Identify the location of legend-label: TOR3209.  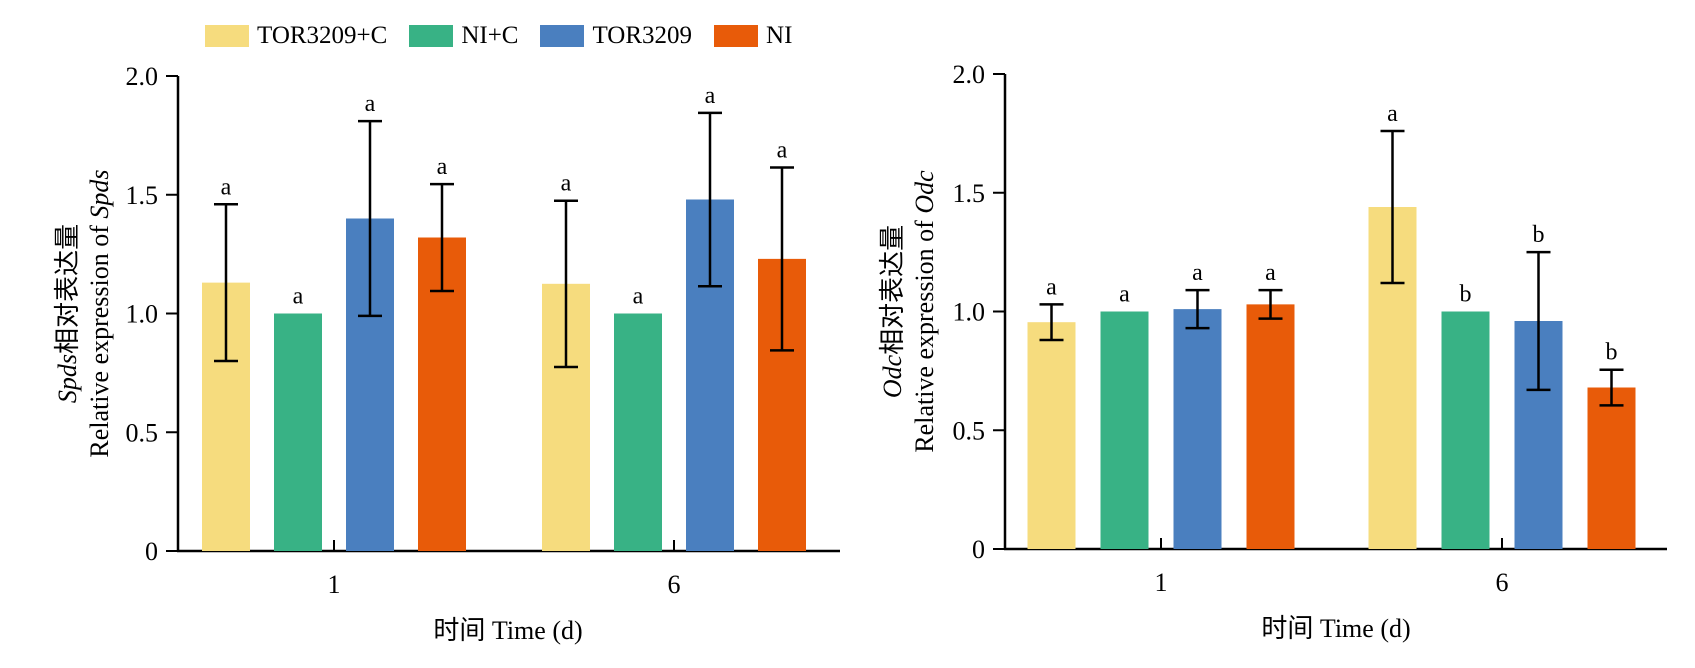
(642, 35).